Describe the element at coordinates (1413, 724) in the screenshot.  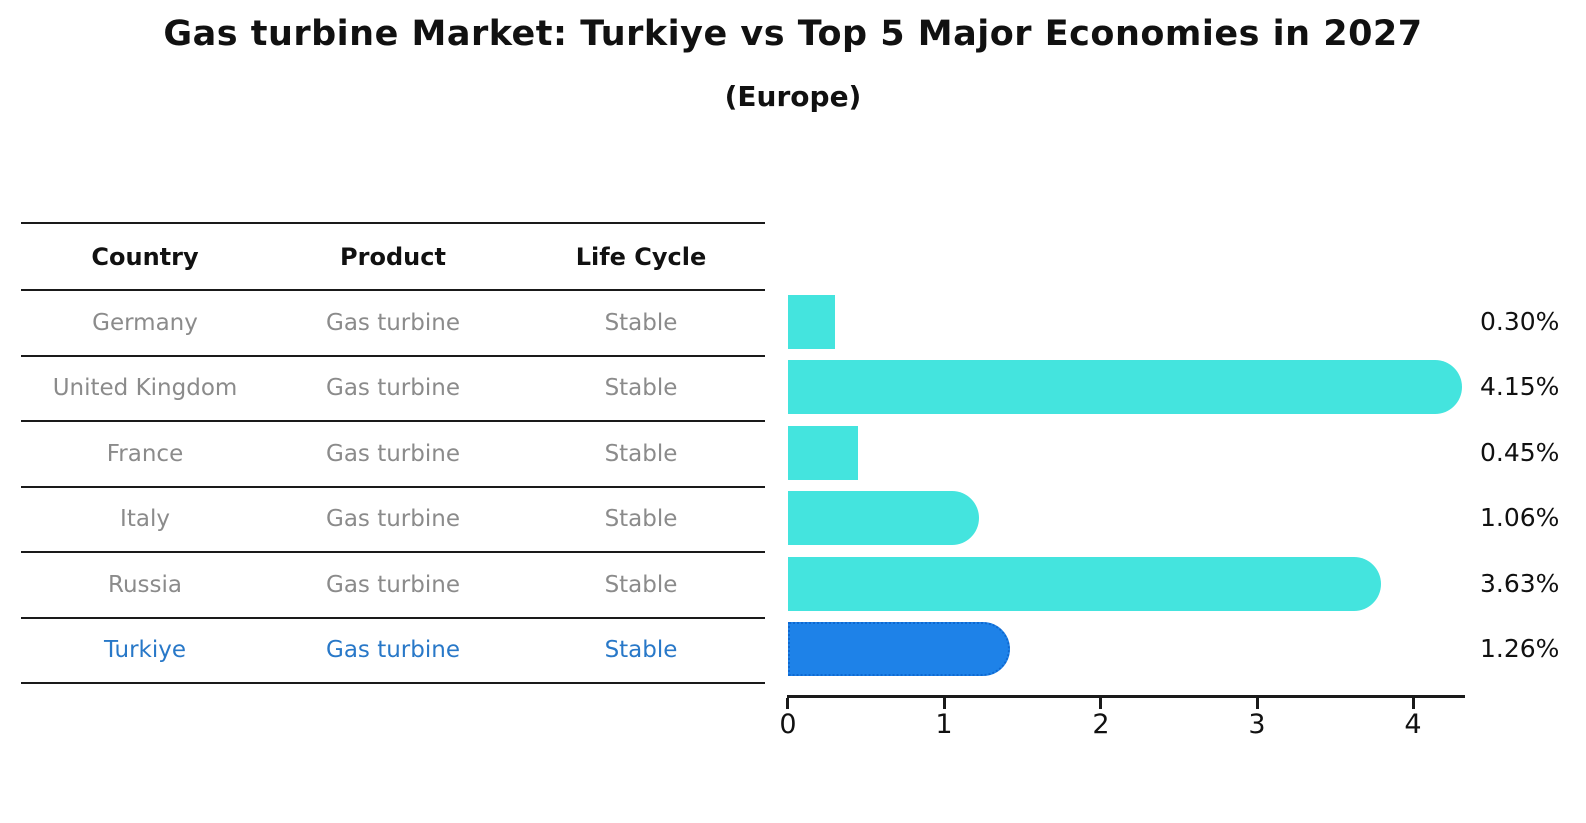
I see `x-tick-label: 4` at that location.